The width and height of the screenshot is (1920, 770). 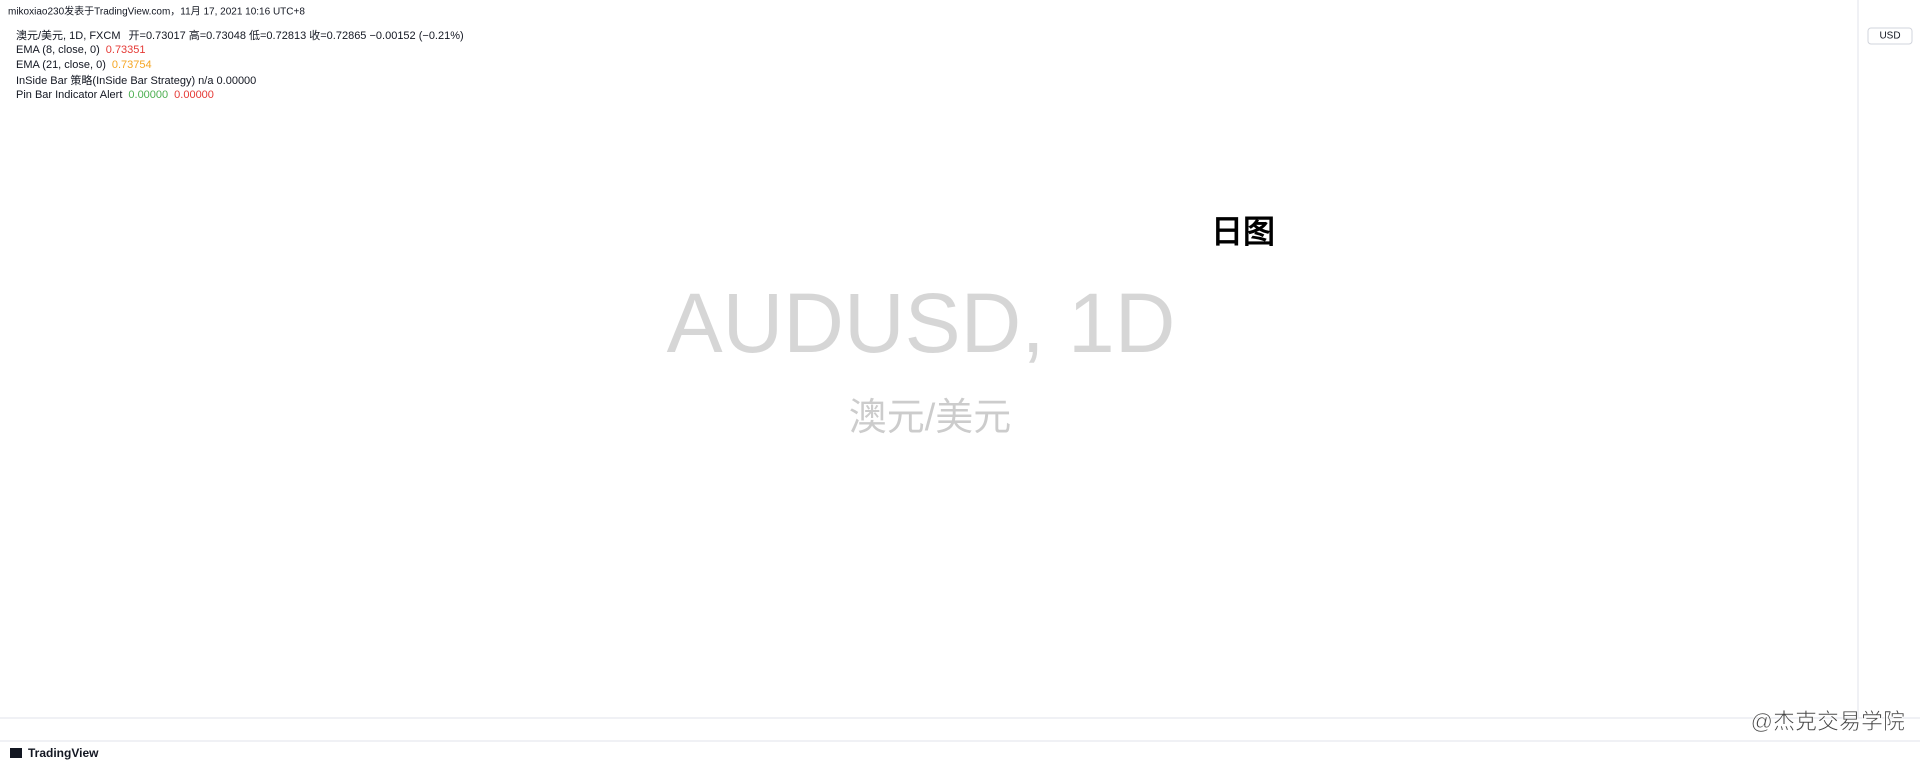 I want to click on pinbar-legend: Pin Bar Indicator Alert 0.00000 0.00000, so click(x=115, y=95).